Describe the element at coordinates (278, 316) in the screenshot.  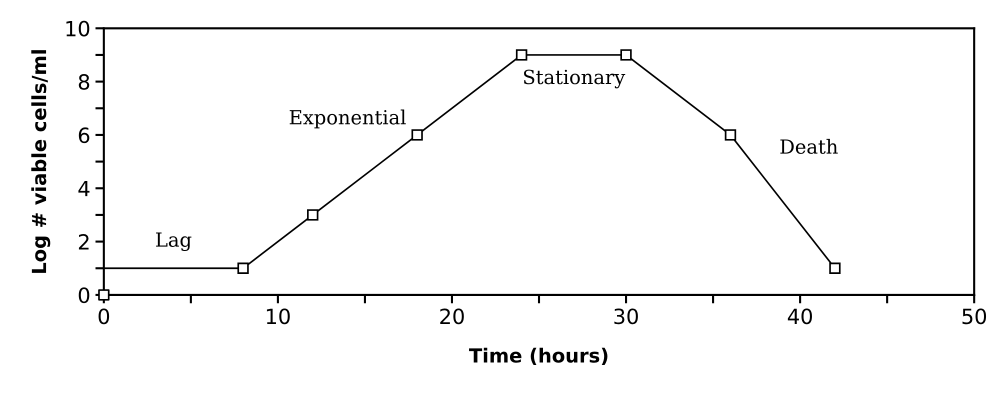
I see `x-tick-label: 10` at that location.